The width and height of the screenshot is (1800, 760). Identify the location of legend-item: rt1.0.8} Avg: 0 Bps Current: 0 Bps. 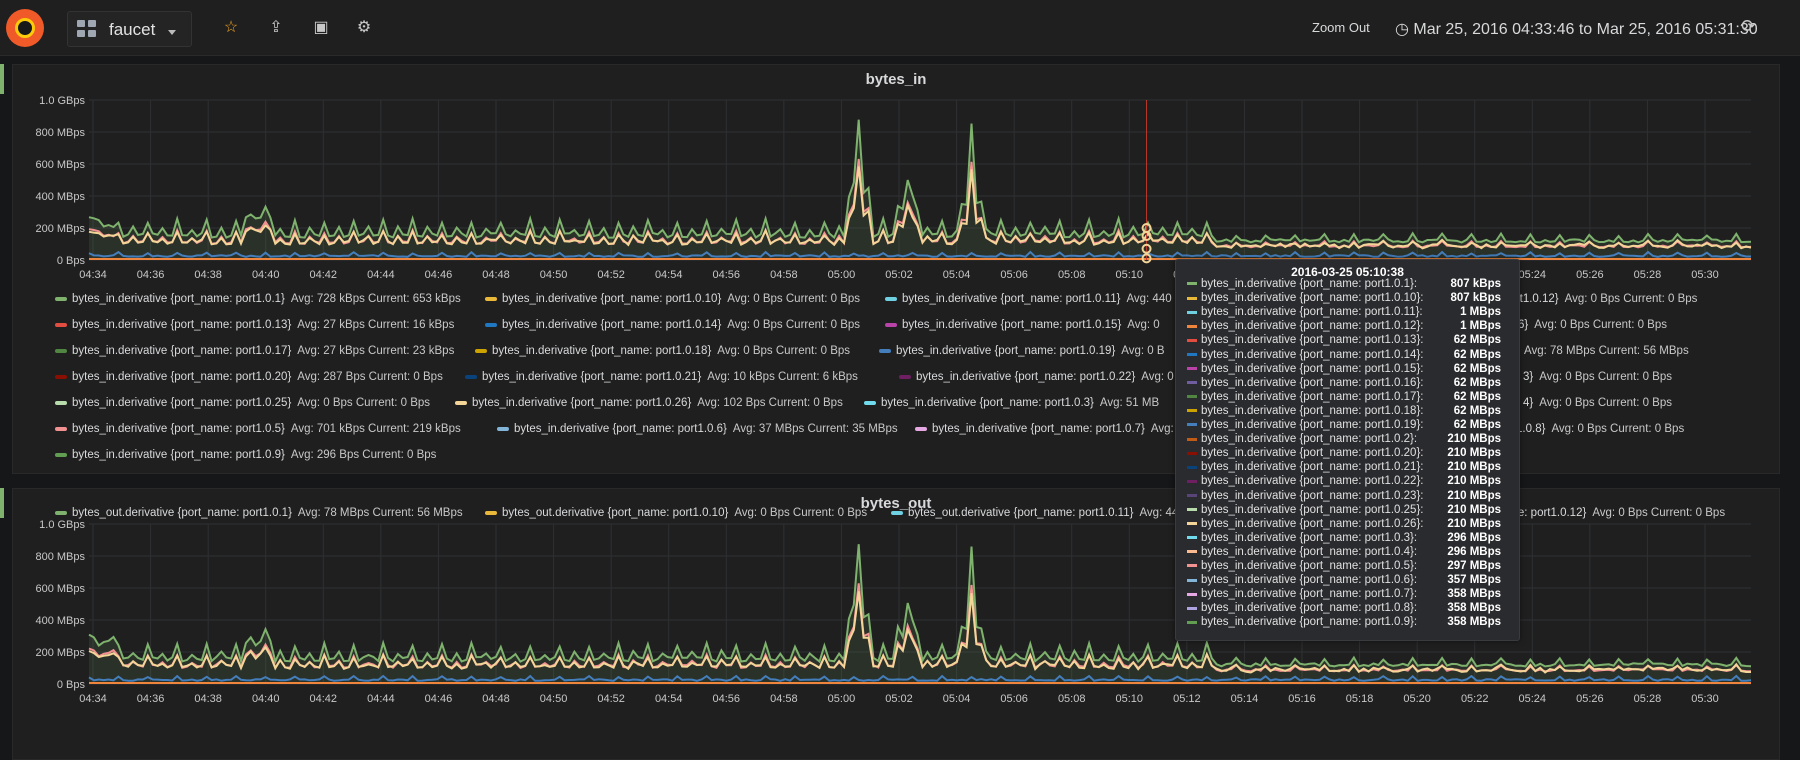
(1596, 429).